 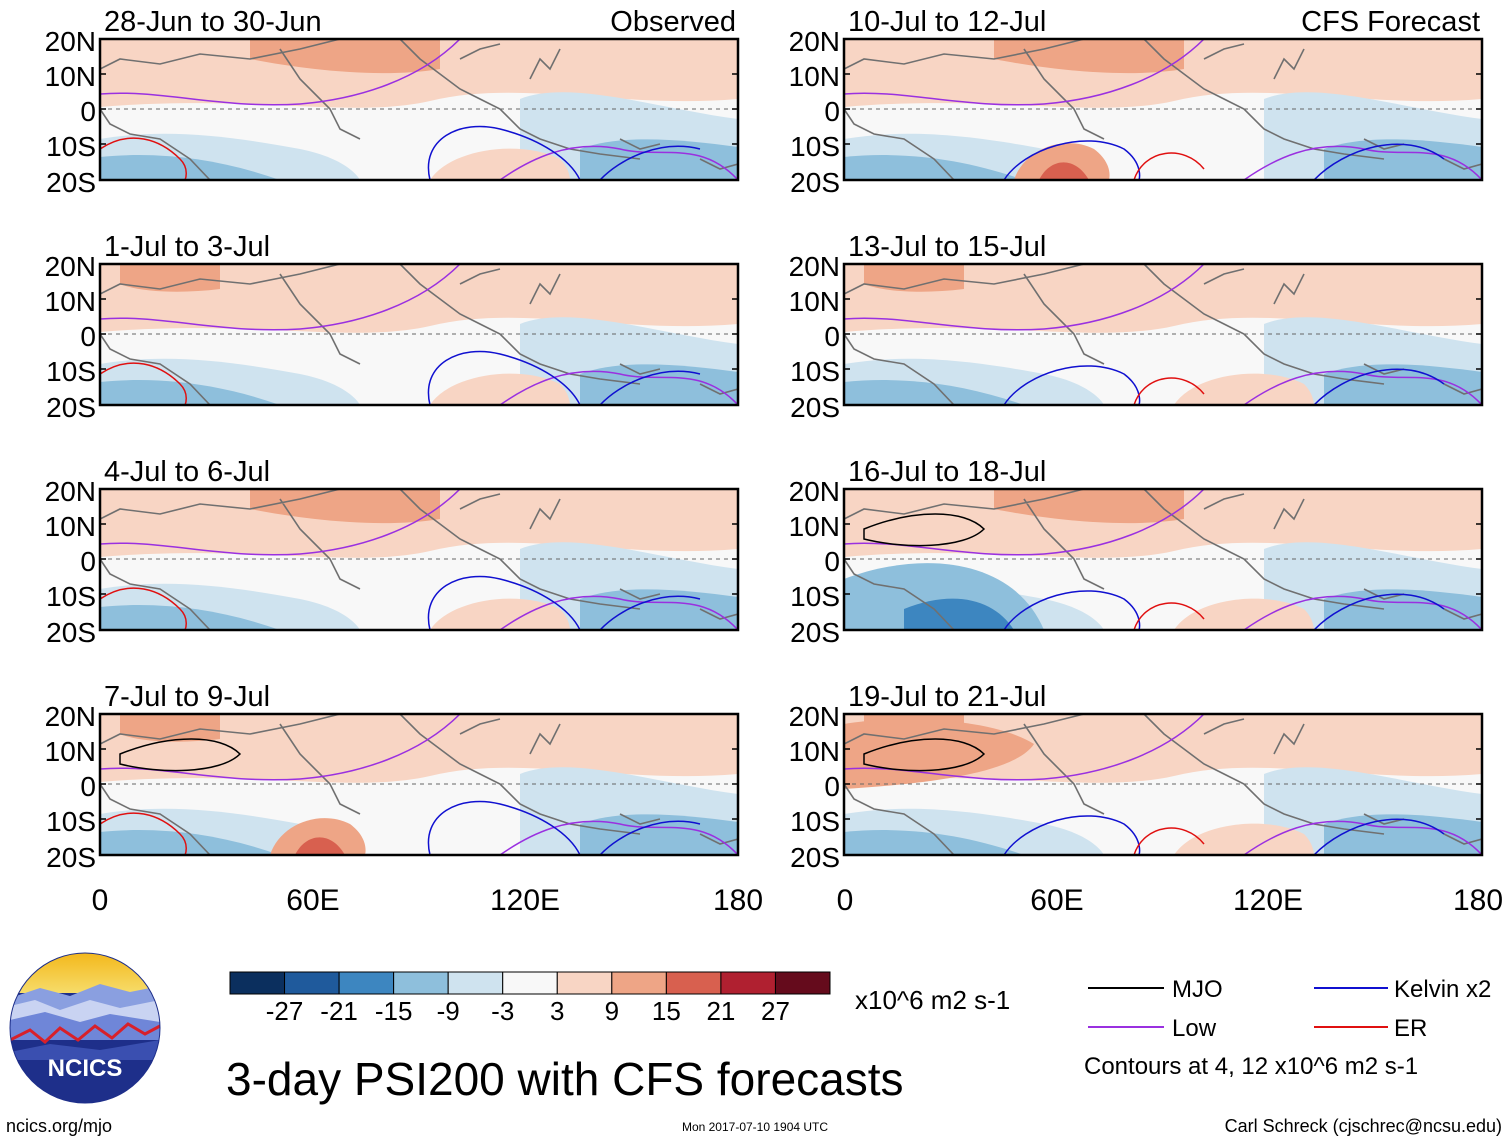 I want to click on colorbar-tick-label: -3, so click(x=502, y=1011).